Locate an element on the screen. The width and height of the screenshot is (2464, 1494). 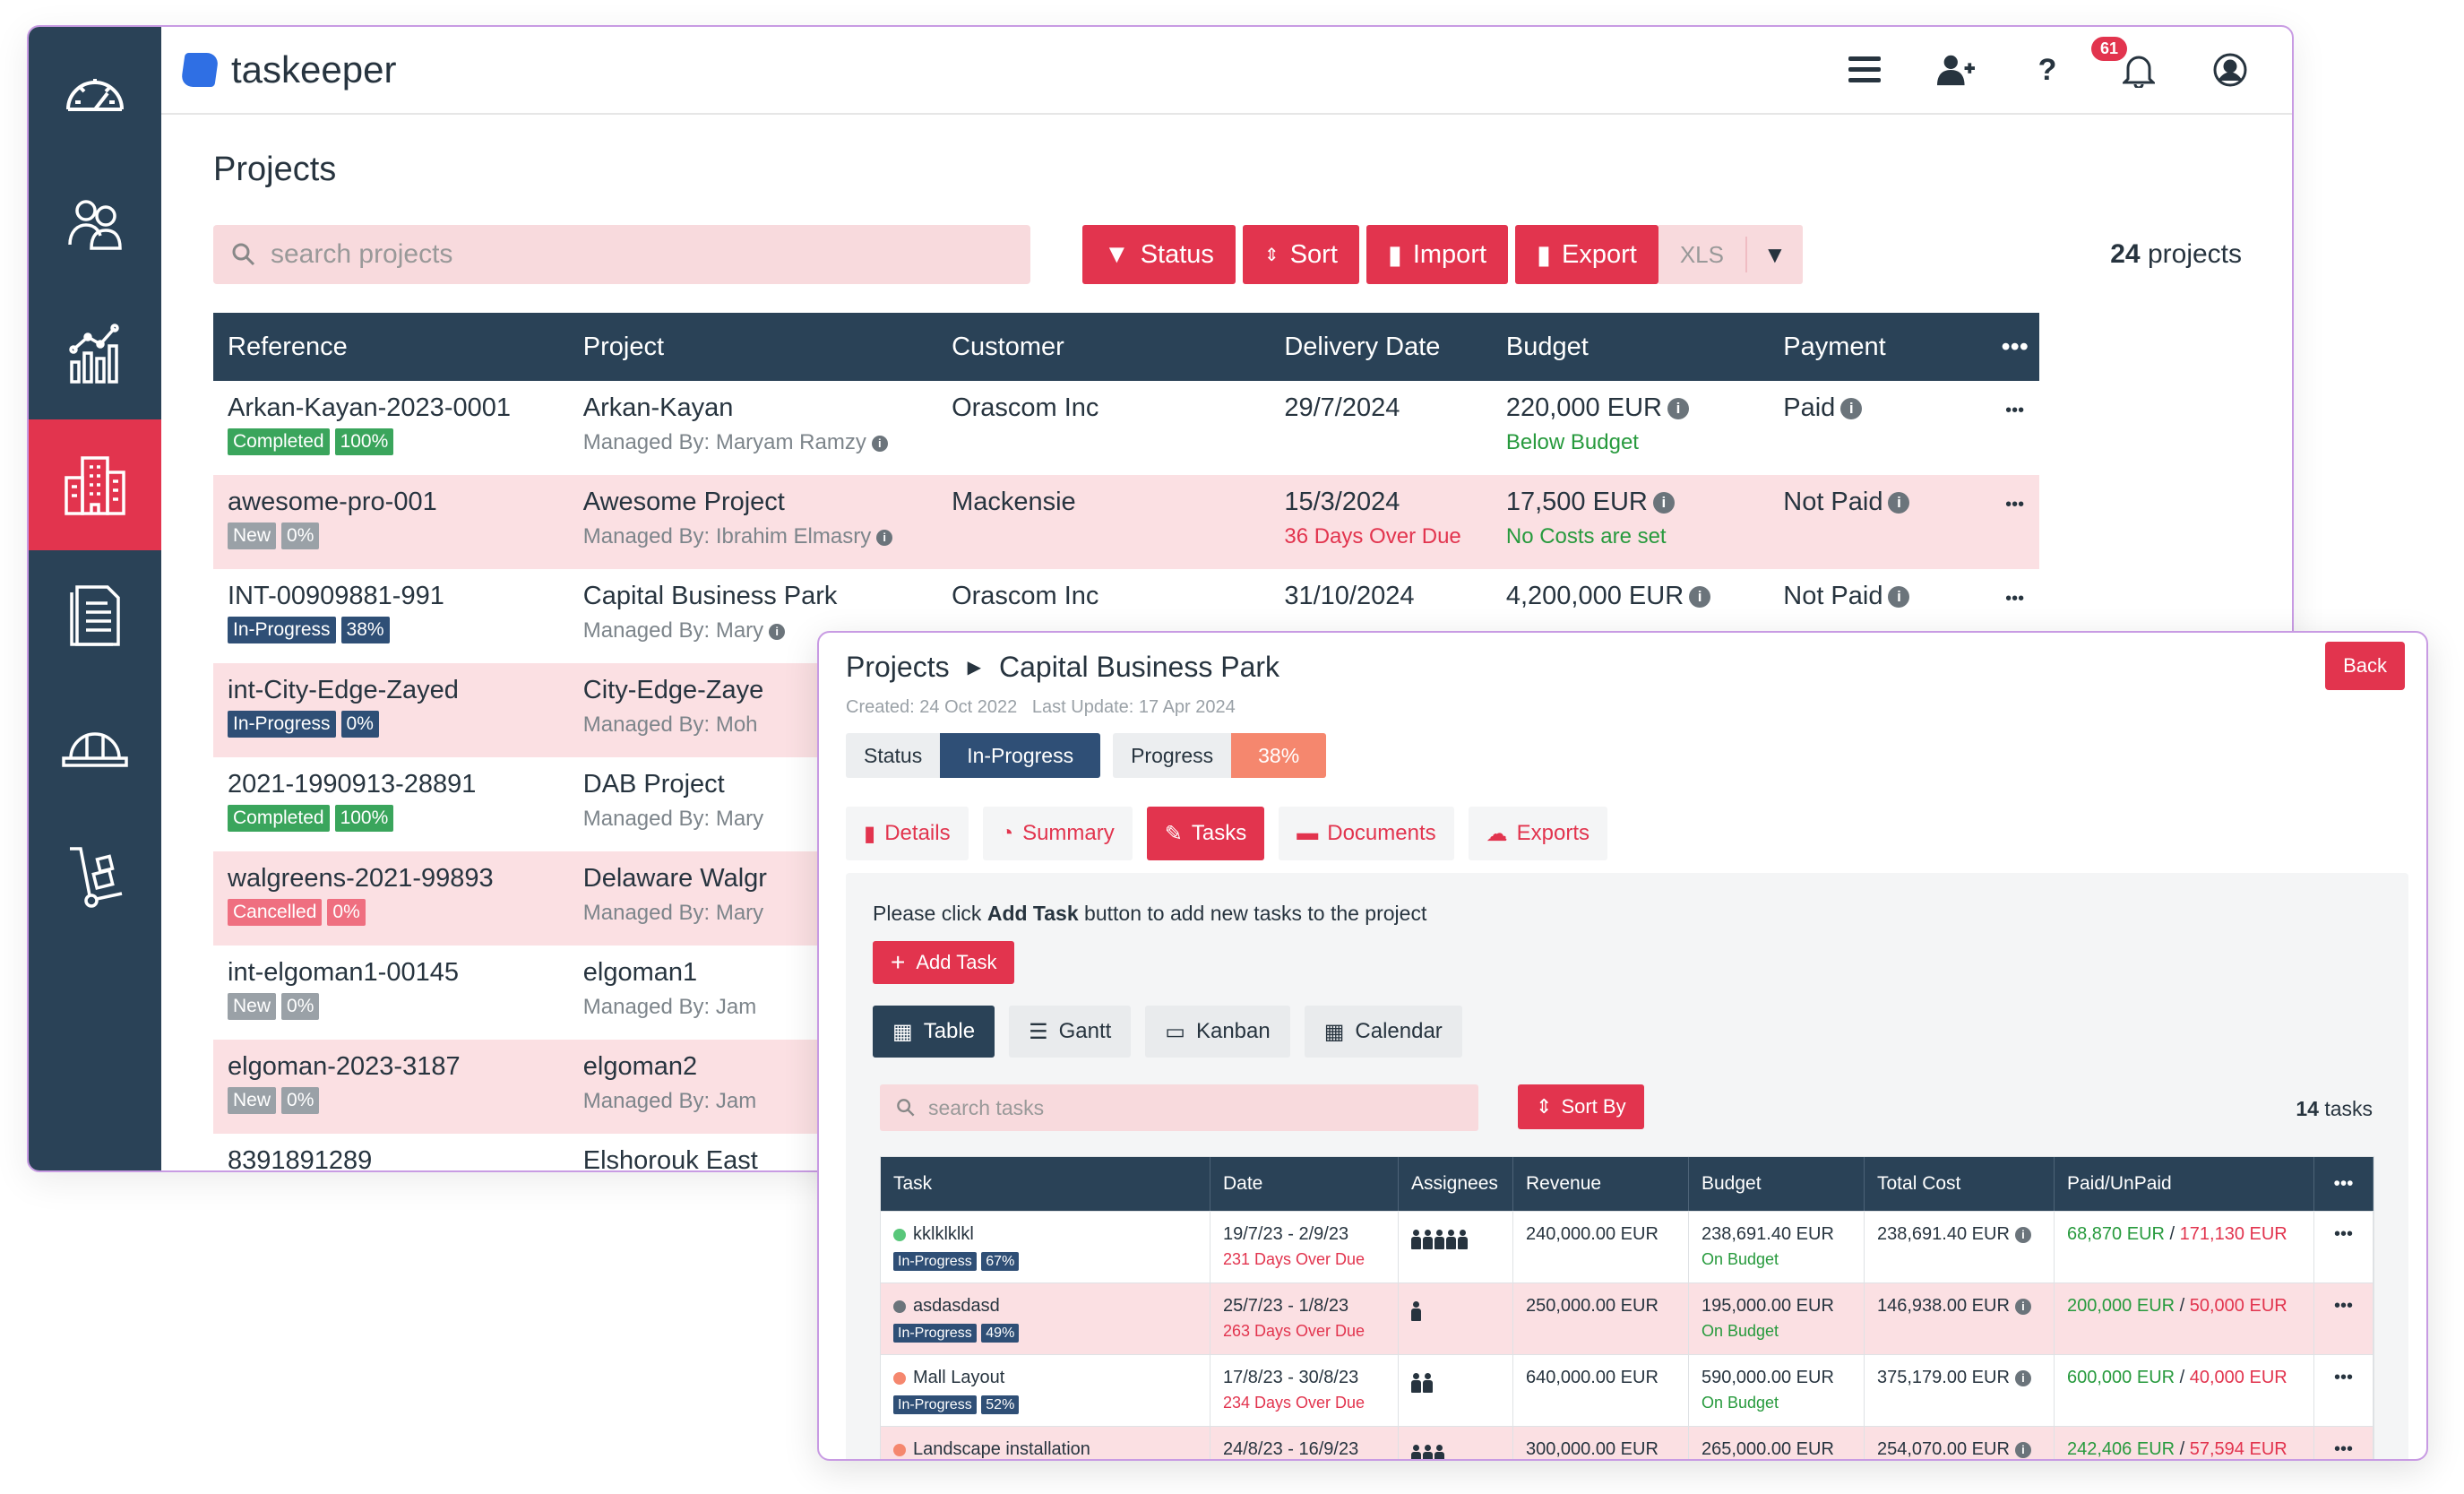
project-name: Arkan-Kayan is located at coordinates (658, 408).